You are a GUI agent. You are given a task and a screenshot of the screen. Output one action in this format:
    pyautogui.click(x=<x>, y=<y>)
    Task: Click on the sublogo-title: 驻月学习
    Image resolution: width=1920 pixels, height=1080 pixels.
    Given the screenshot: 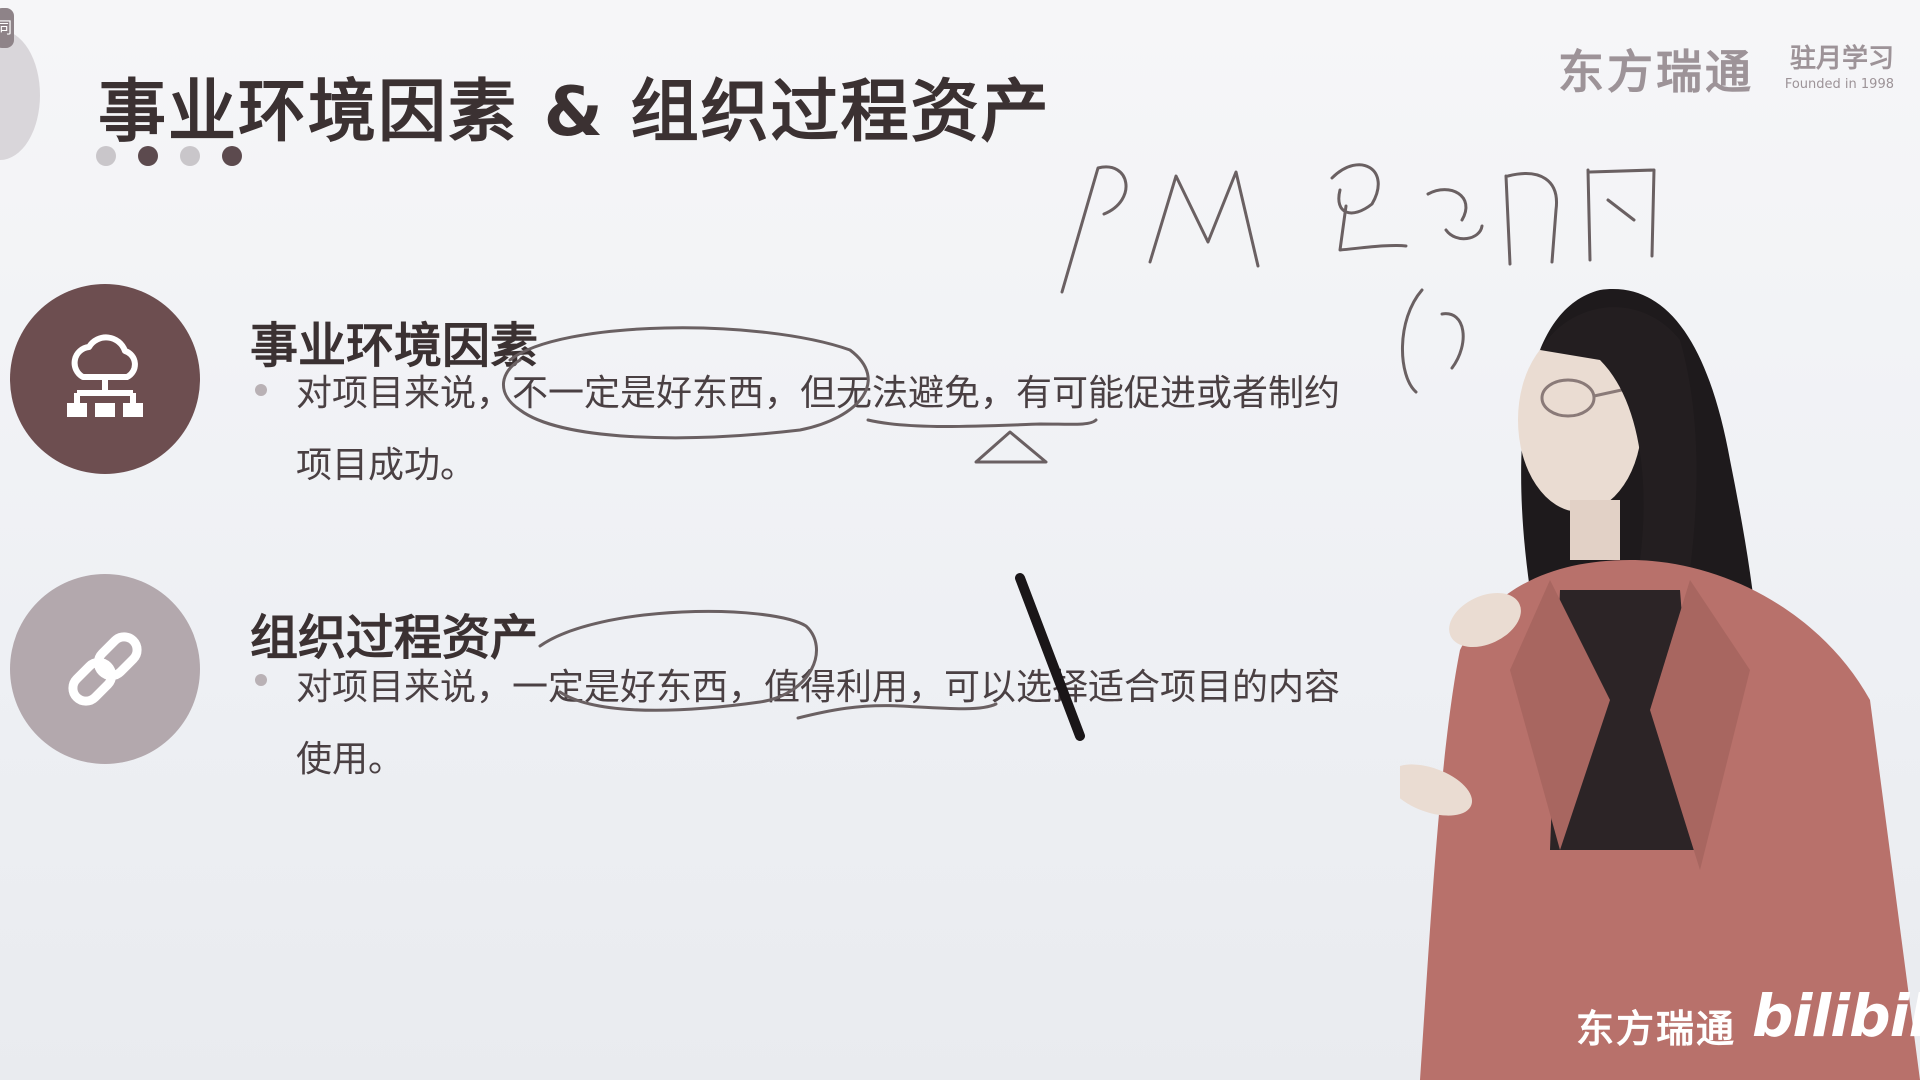 What is the action you would take?
    pyautogui.click(x=1841, y=59)
    